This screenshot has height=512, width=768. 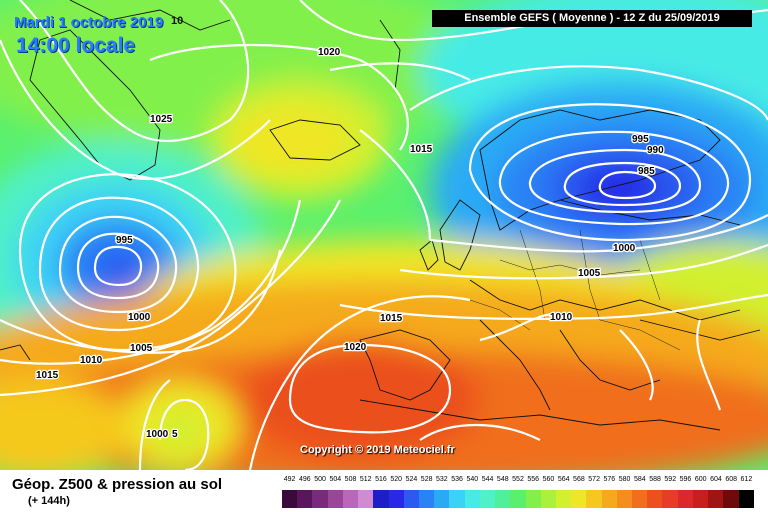 What do you see at coordinates (304, 479) in the screenshot?
I see `legend-tick-label: 496` at bounding box center [304, 479].